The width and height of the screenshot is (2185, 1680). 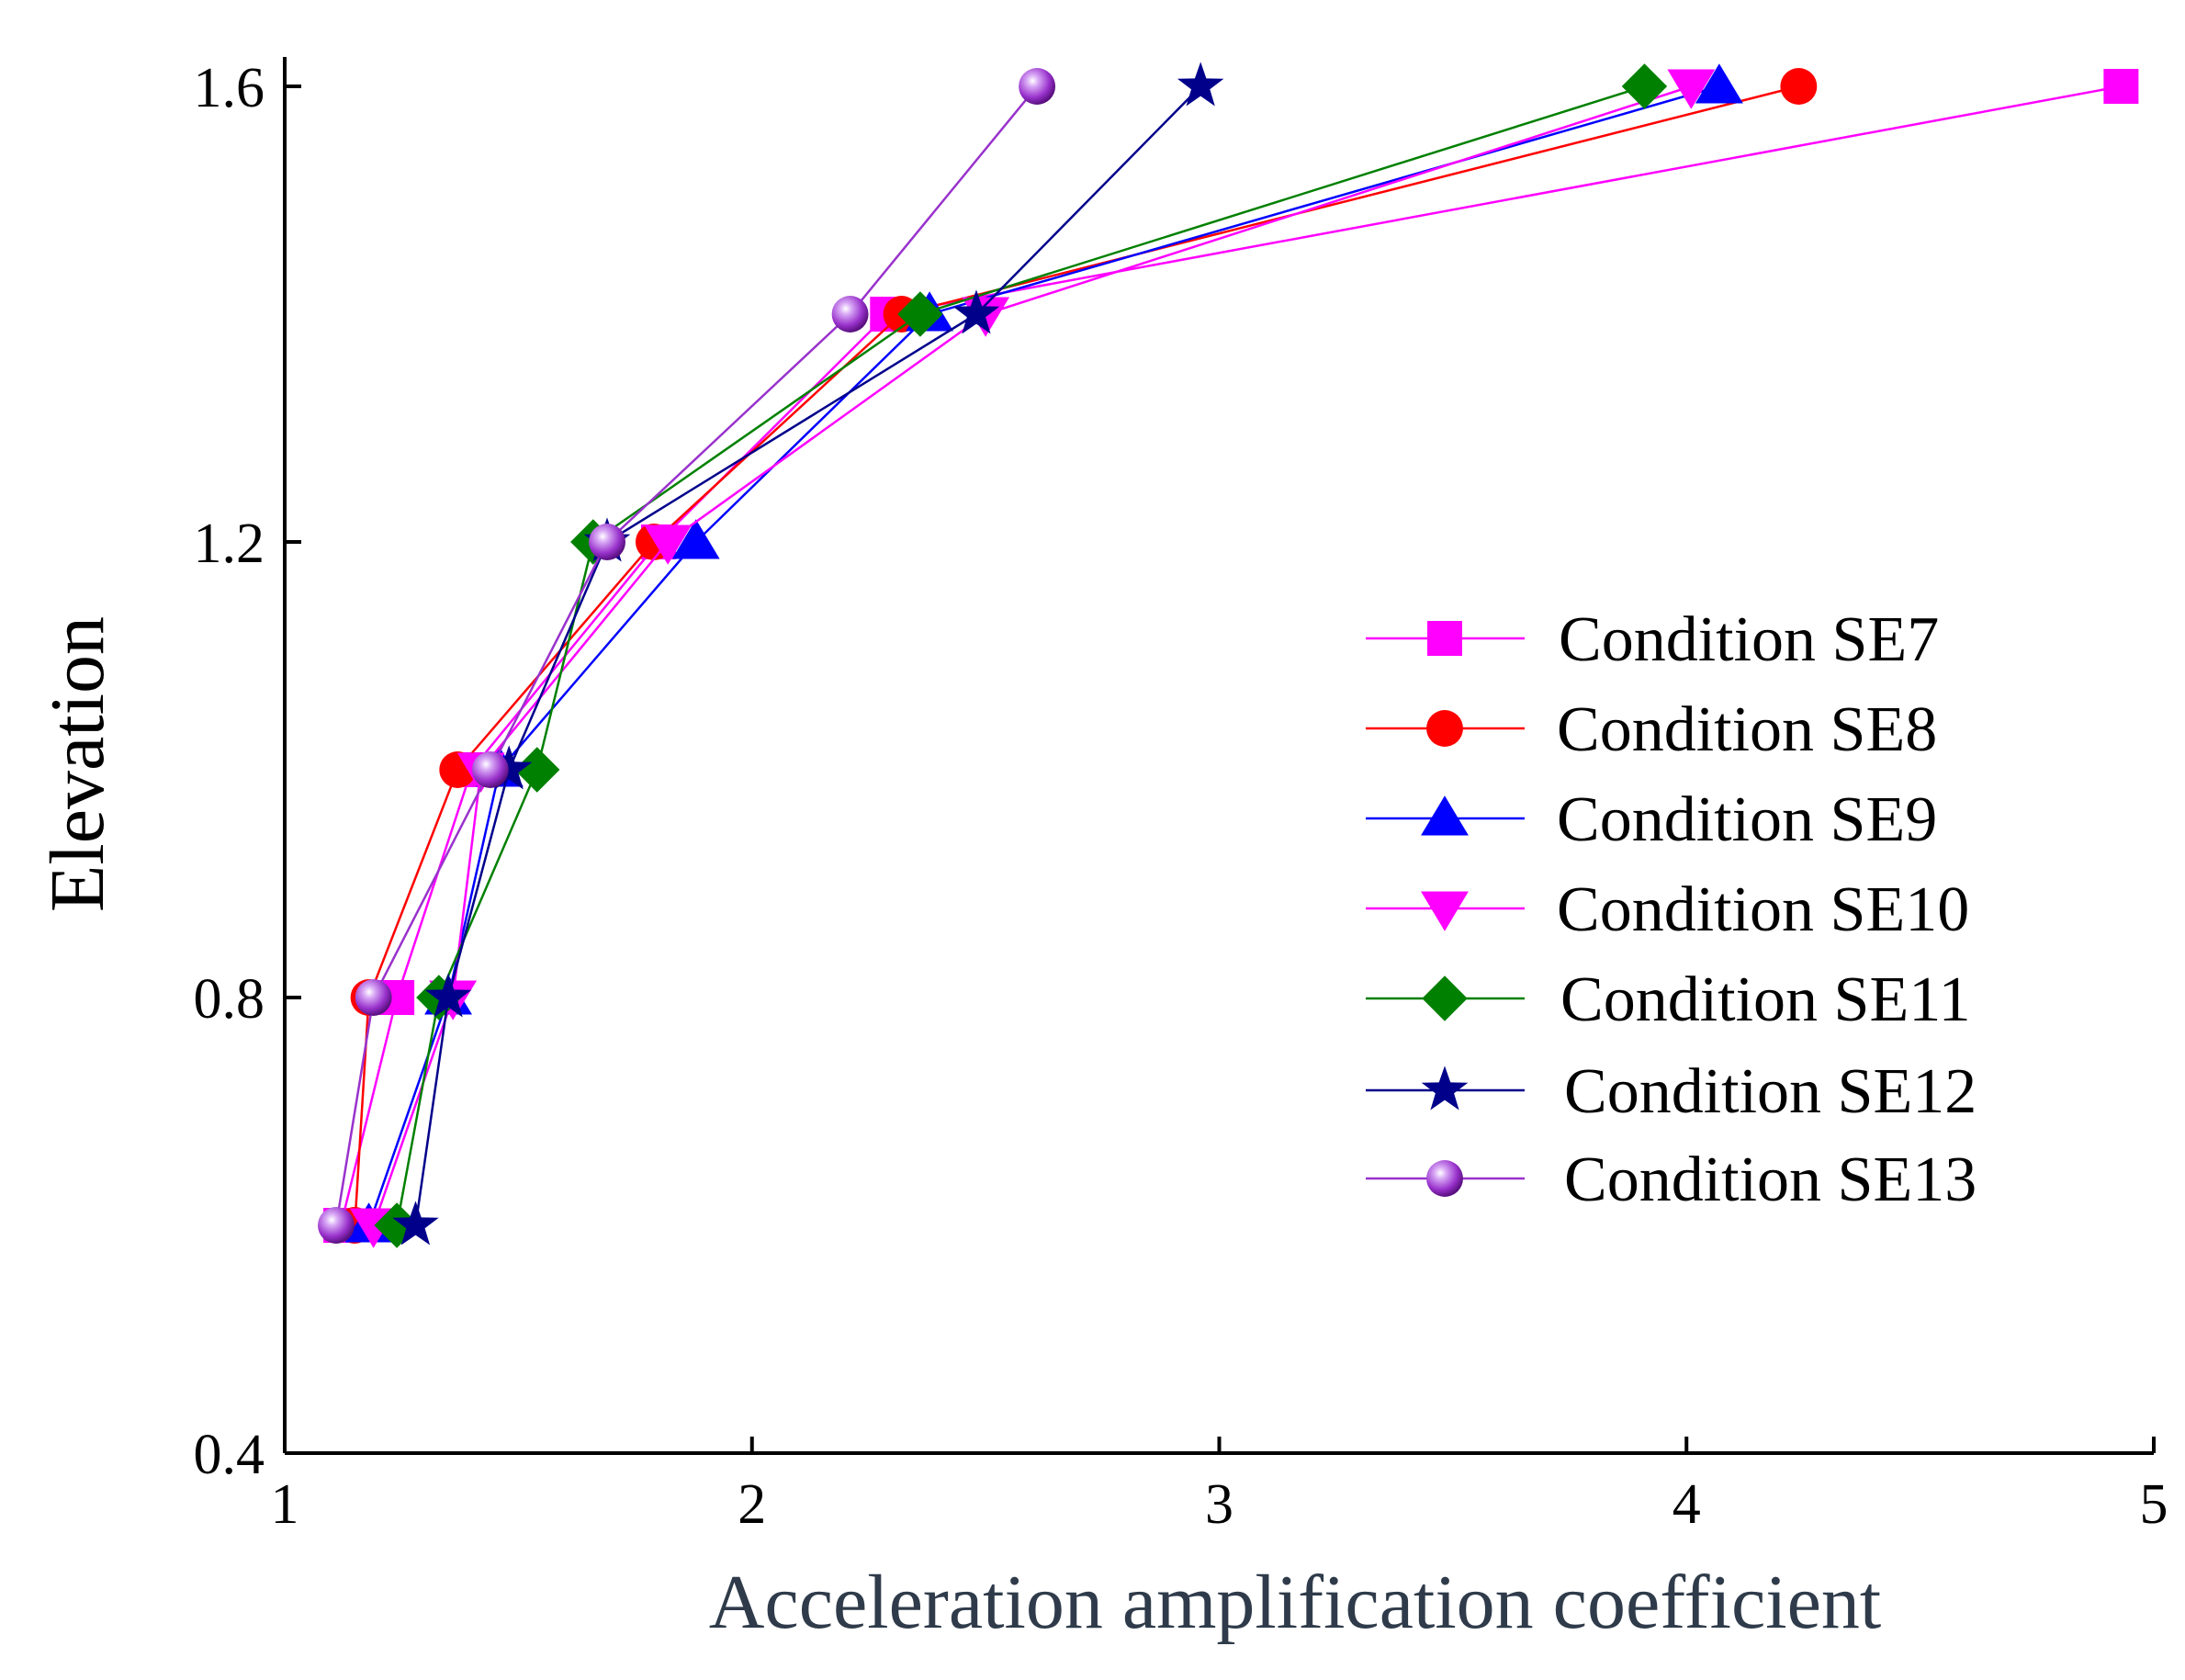 I want to click on legend-item: Condition SE10, so click(x=1668, y=909).